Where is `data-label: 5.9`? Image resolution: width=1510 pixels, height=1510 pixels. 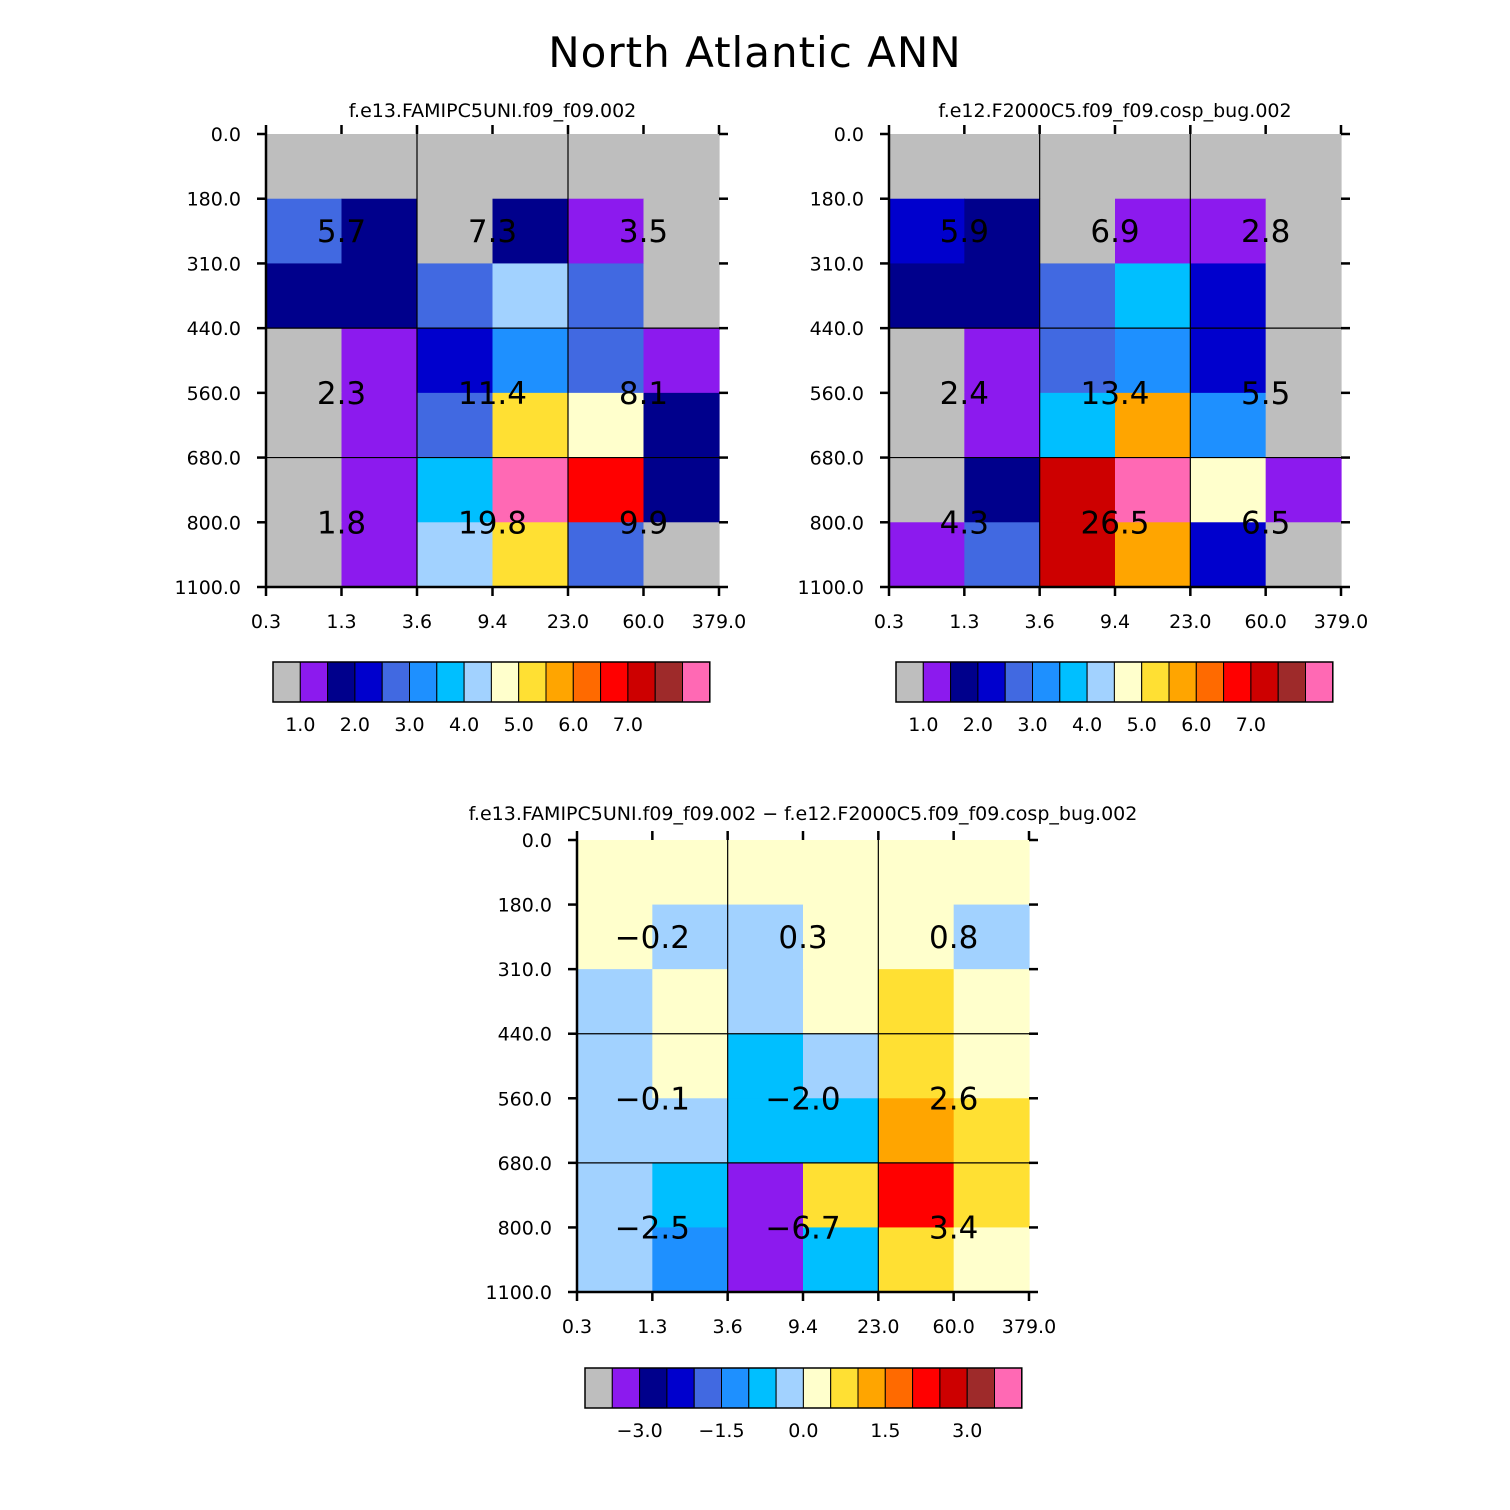 data-label: 5.9 is located at coordinates (964, 232).